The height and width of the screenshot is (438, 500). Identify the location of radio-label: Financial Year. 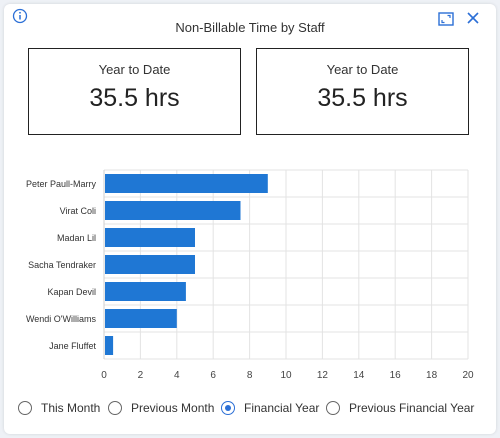
(282, 408).